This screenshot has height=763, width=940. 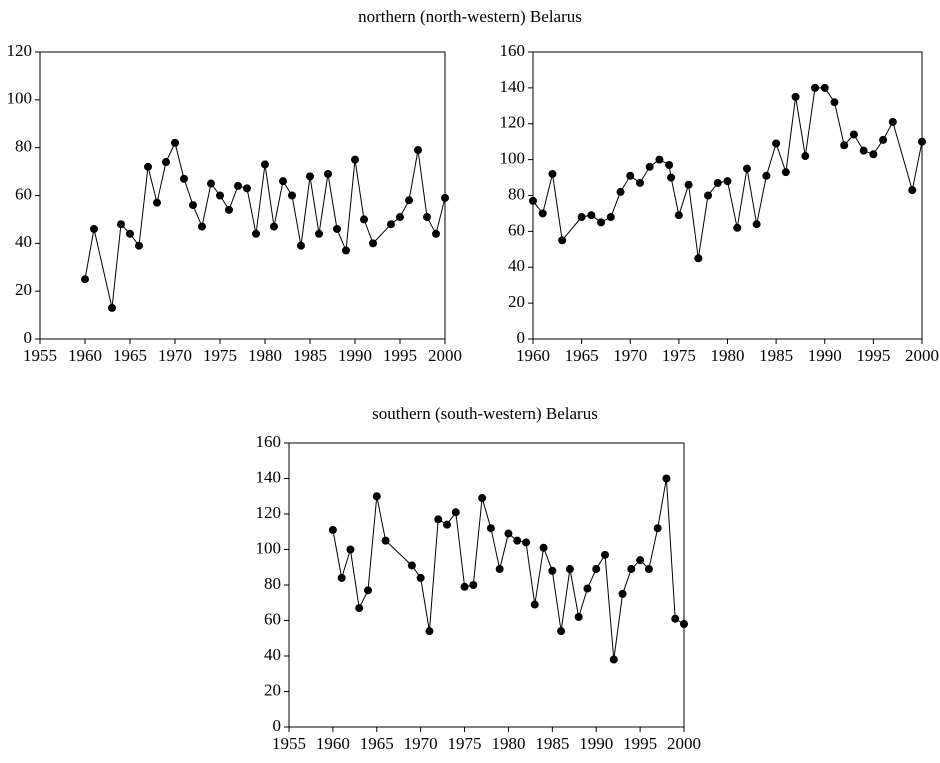 I want to click on y-tick-label: 60, so click(x=516, y=229).